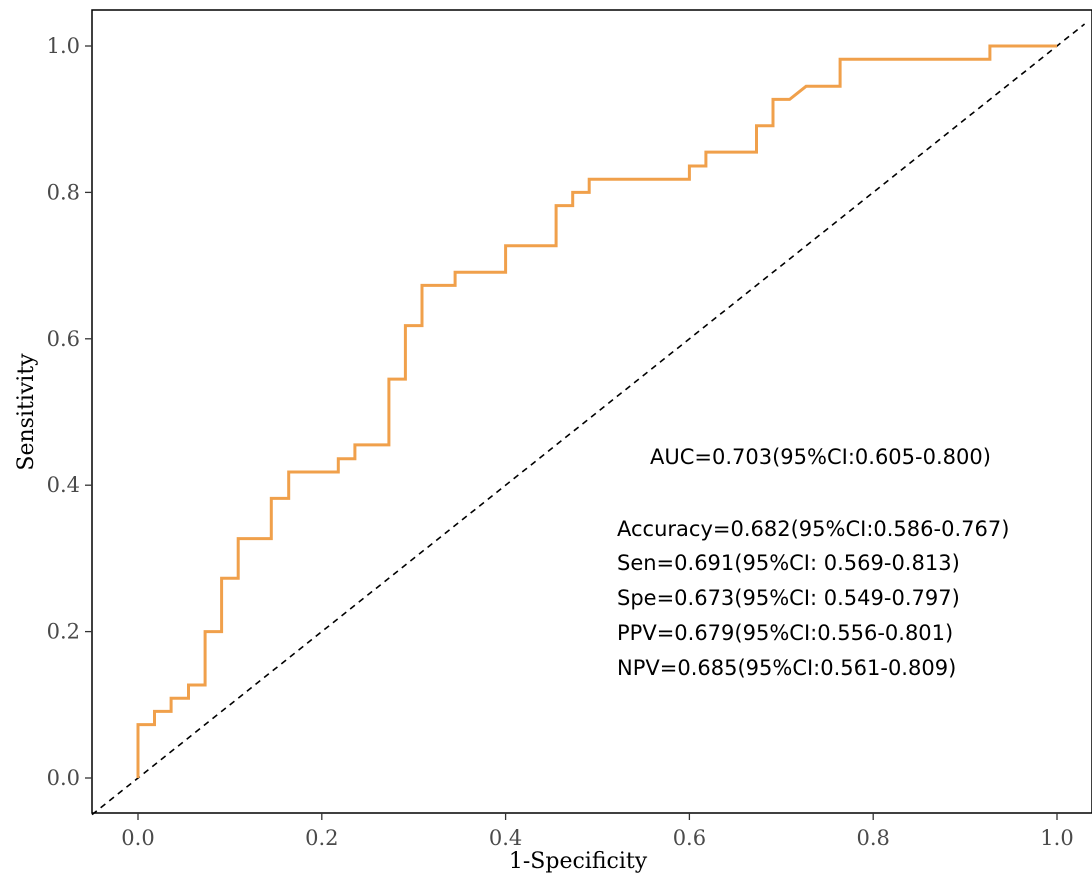  What do you see at coordinates (63, 46) in the screenshot?
I see `y-tick-label: 1.0` at bounding box center [63, 46].